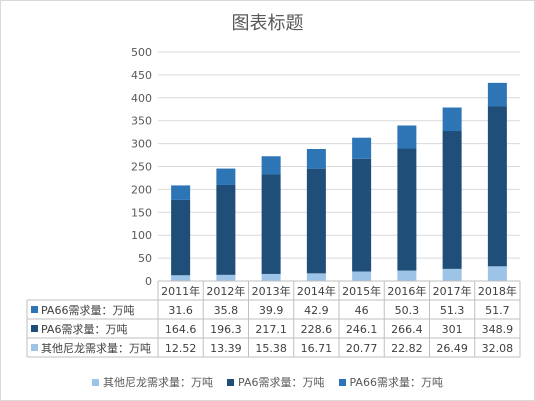 This screenshot has width=535, height=401. What do you see at coordinates (141, 75) in the screenshot?
I see `y-tick-label: 450` at bounding box center [141, 75].